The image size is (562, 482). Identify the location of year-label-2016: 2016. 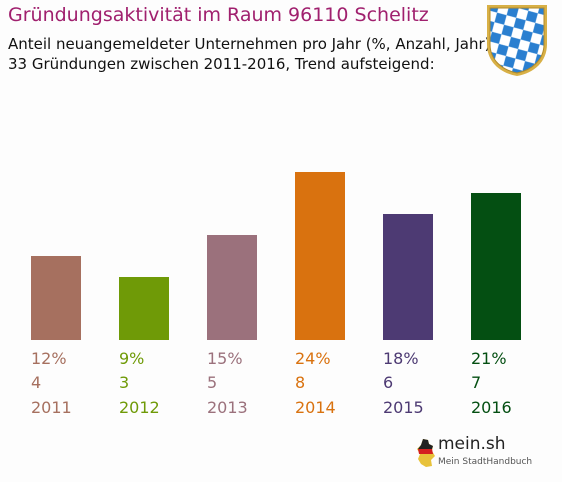
(491, 407).